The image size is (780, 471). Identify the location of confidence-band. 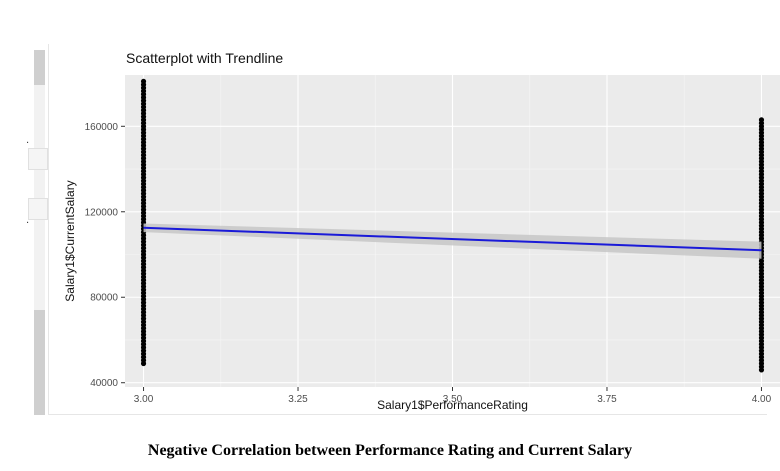
(452, 241).